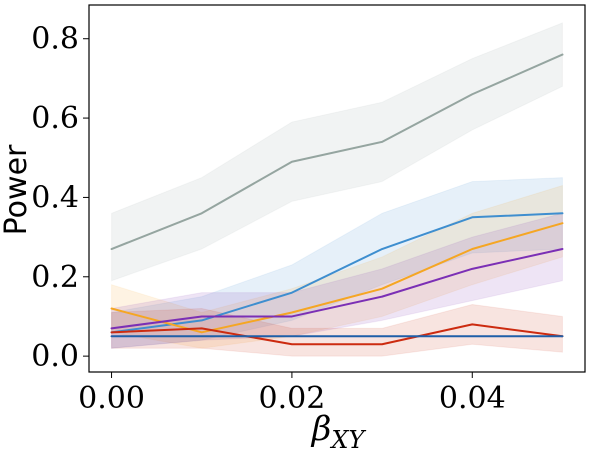 This screenshot has height=453, width=590. Describe the element at coordinates (55, 39) in the screenshot. I see `y-tick-label: 0.8` at that location.